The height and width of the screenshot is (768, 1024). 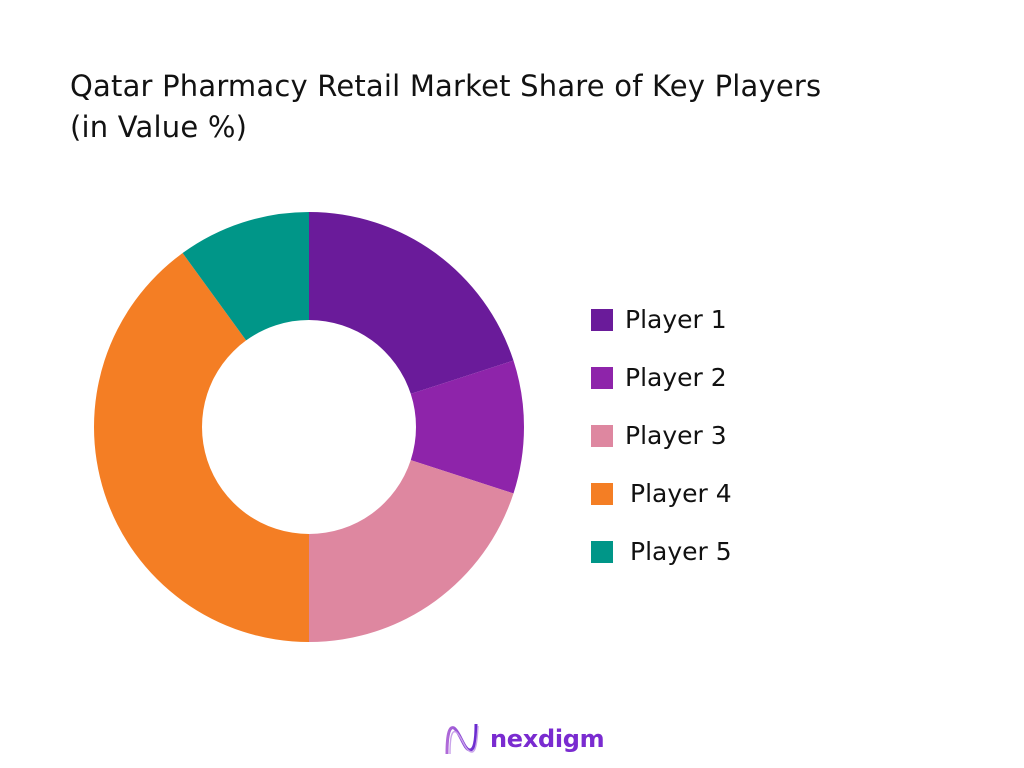 I want to click on nexdigm-logo: nexdigm, so click(x=524, y=739).